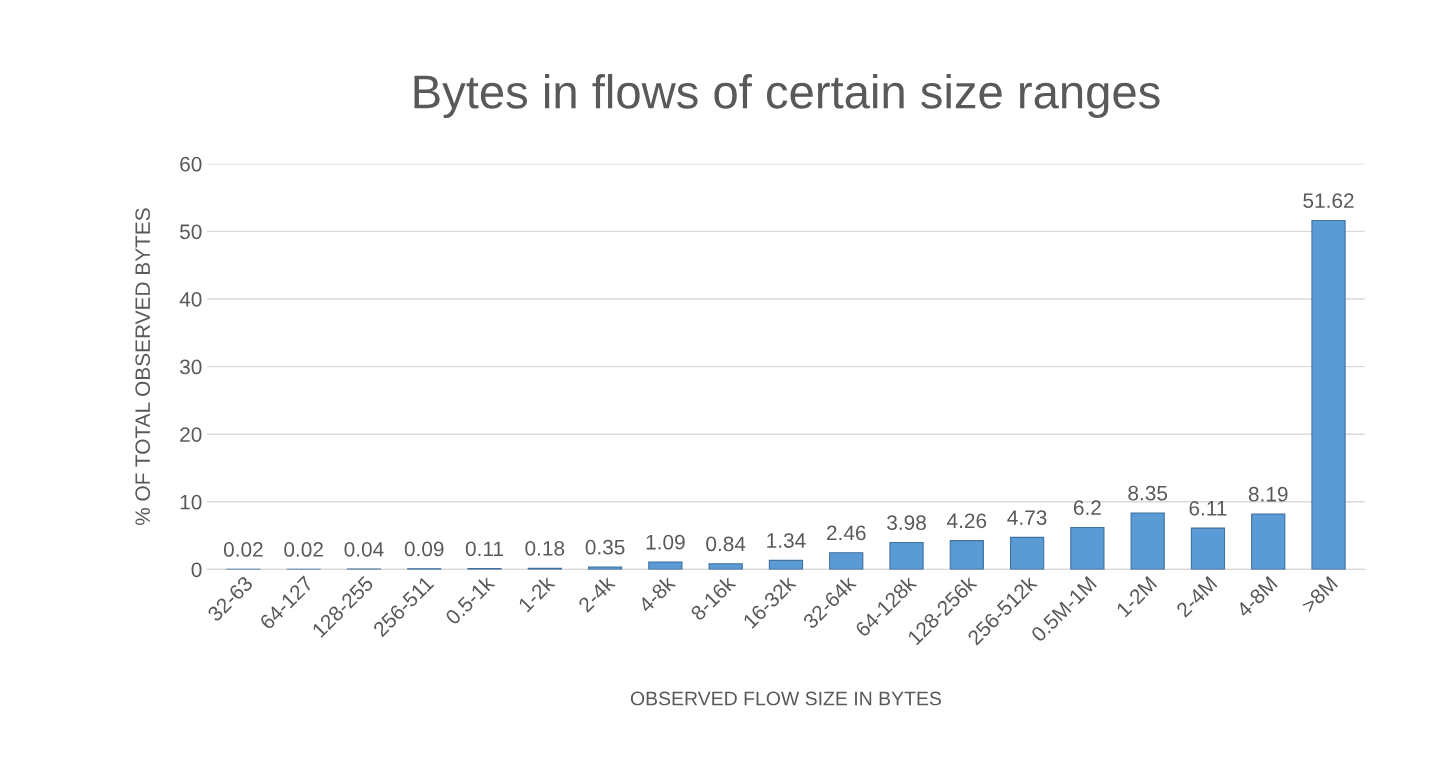 Image resolution: width=1429 pixels, height=780 pixels. Describe the element at coordinates (424, 549) in the screenshot. I see `data-label: 0.09` at that location.